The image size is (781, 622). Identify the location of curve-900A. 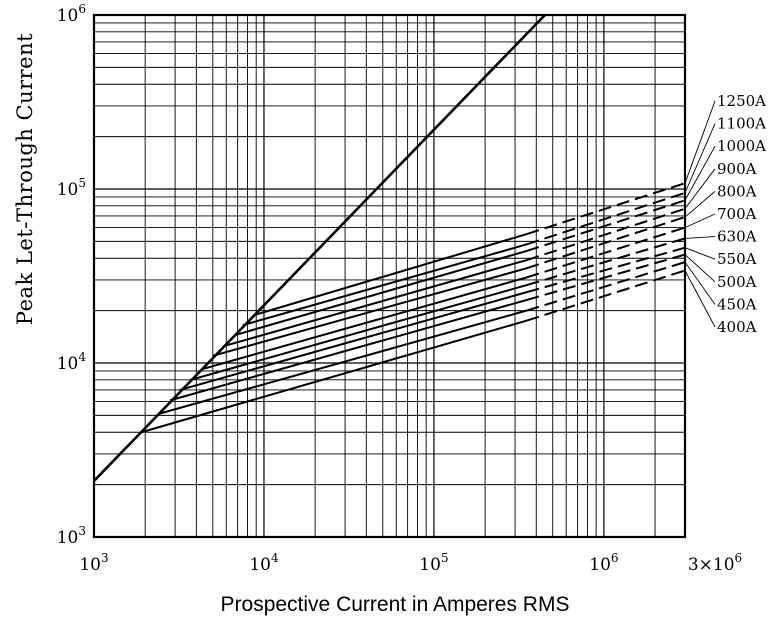
(454, 277).